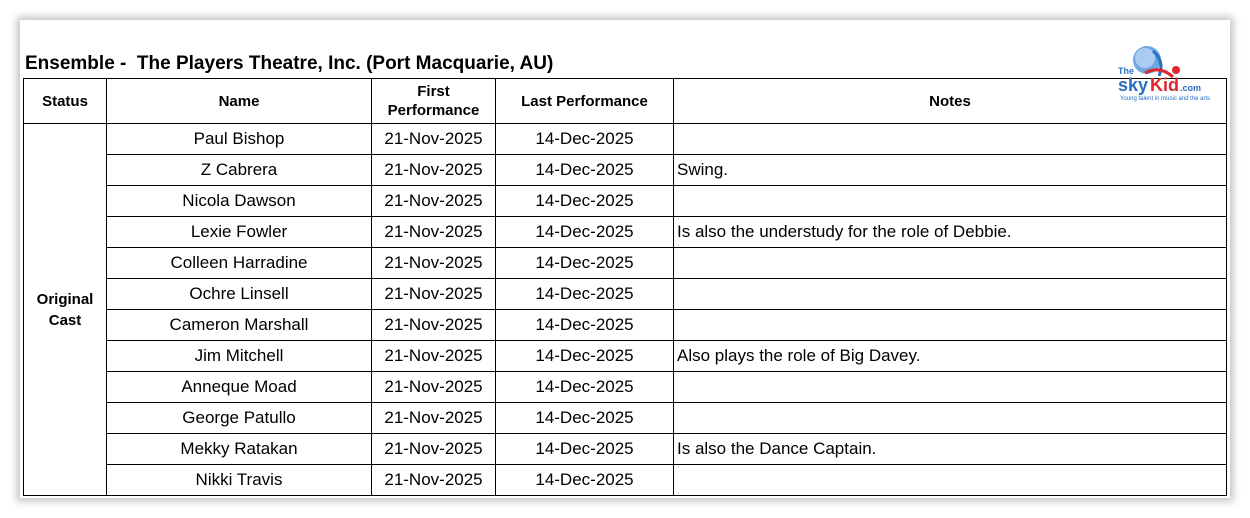  Describe the element at coordinates (65, 101) in the screenshot. I see `header-status: Status` at that location.